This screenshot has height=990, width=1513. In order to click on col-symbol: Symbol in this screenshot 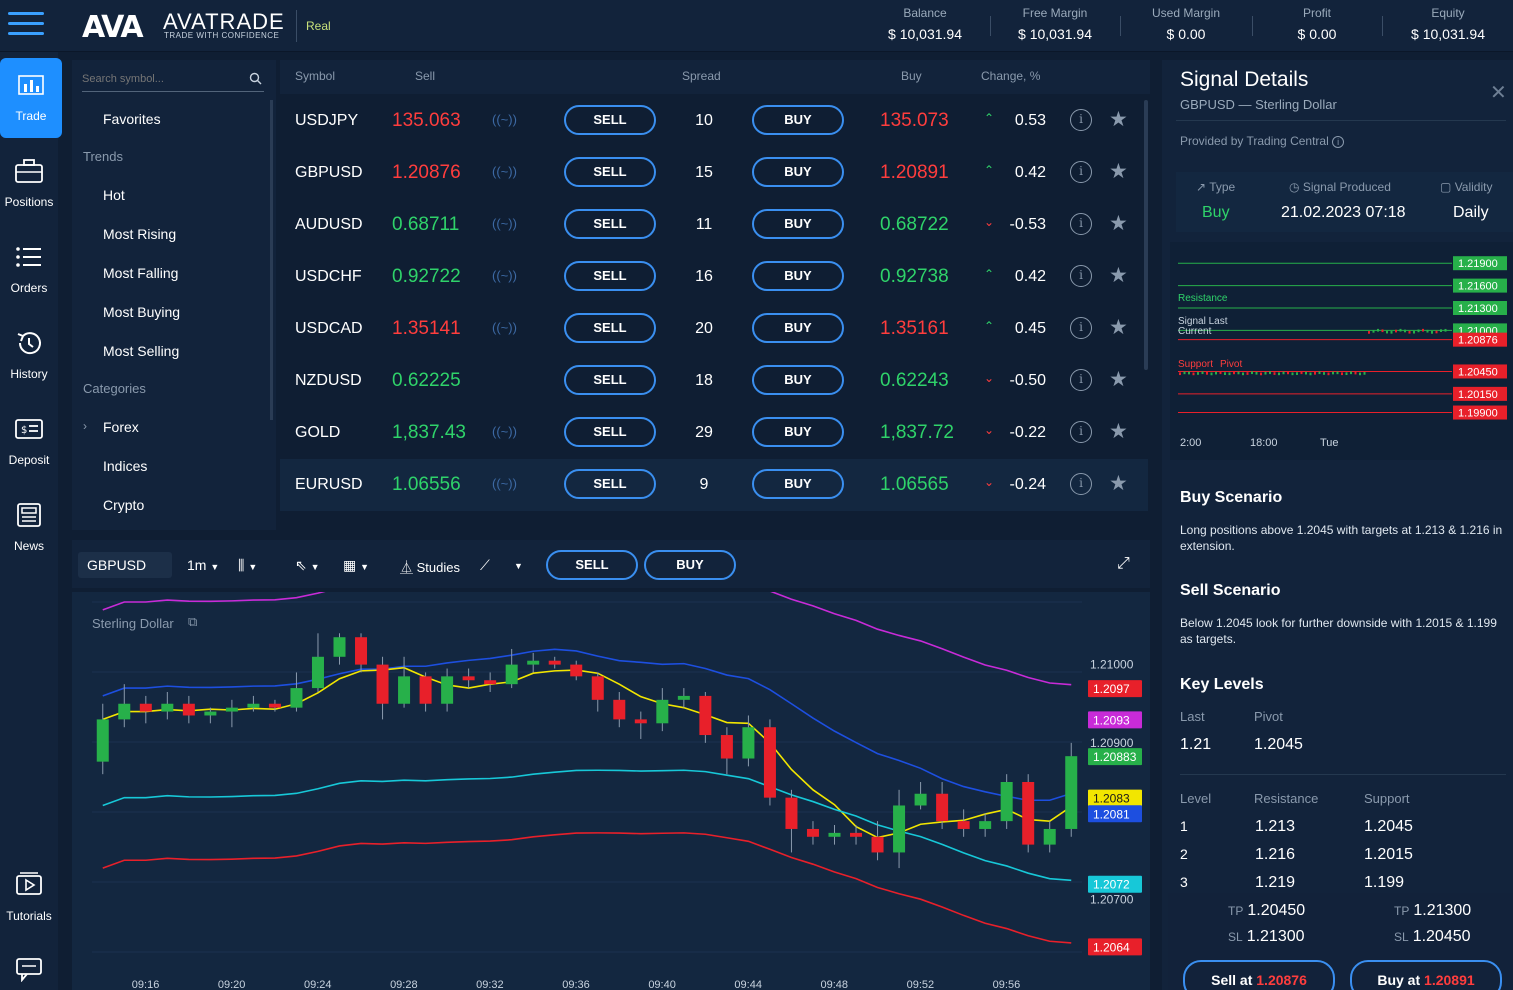, I will do `click(315, 76)`.